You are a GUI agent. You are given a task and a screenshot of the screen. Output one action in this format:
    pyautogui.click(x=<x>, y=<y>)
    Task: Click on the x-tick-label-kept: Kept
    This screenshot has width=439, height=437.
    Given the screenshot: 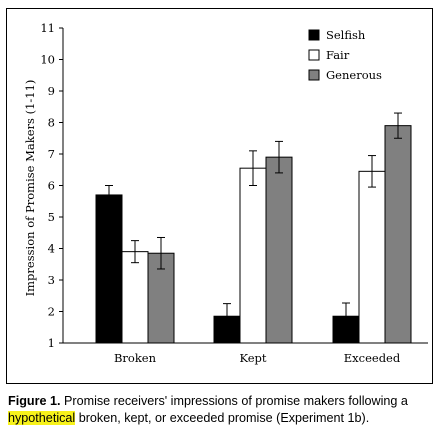 What is the action you would take?
    pyautogui.click(x=252, y=358)
    